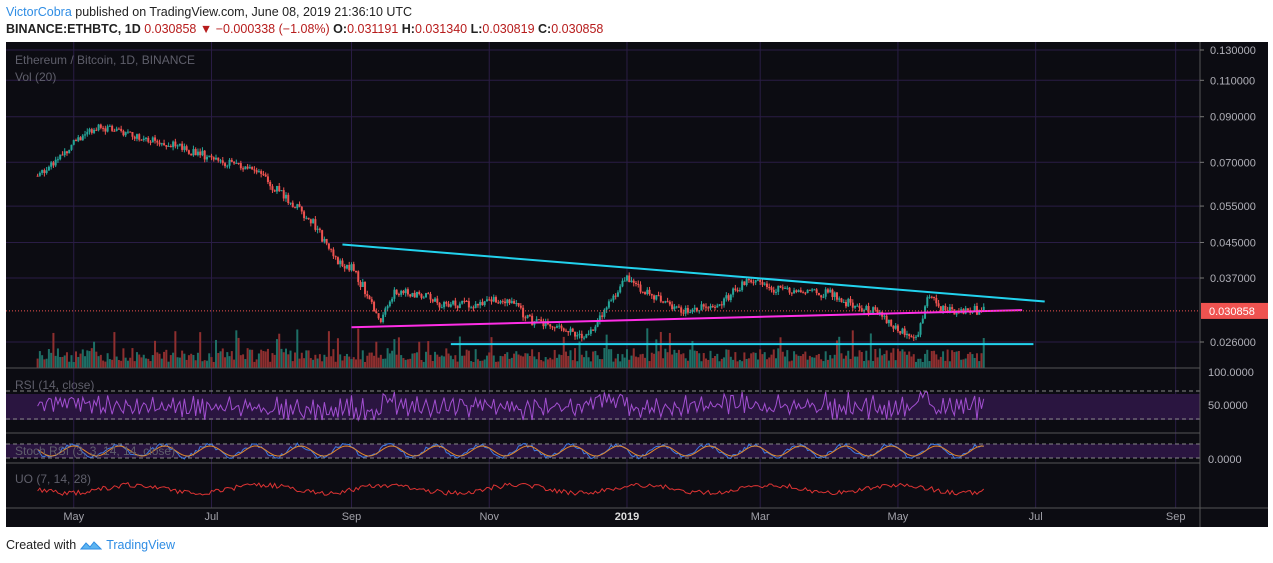 The width and height of the screenshot is (1273, 563). Describe the element at coordinates (73, 29) in the screenshot. I see `symbol-label: BINANCE:ETHBTC, 1D` at that location.